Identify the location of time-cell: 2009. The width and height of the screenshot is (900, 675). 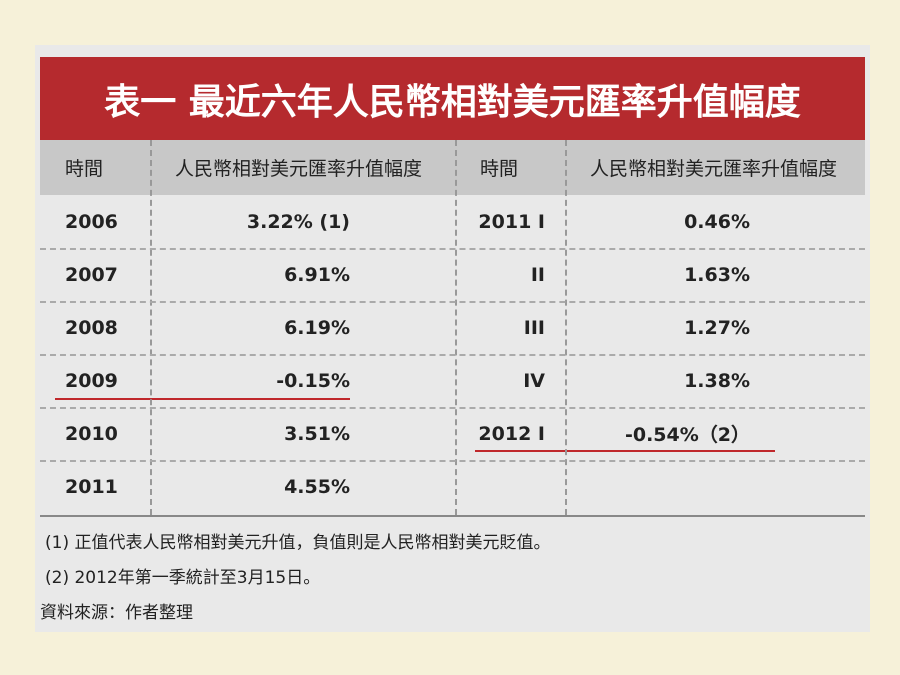
(91, 380).